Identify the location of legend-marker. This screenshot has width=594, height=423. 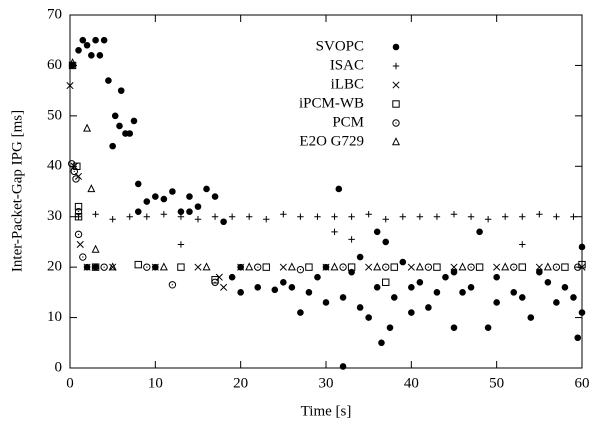
(396, 47).